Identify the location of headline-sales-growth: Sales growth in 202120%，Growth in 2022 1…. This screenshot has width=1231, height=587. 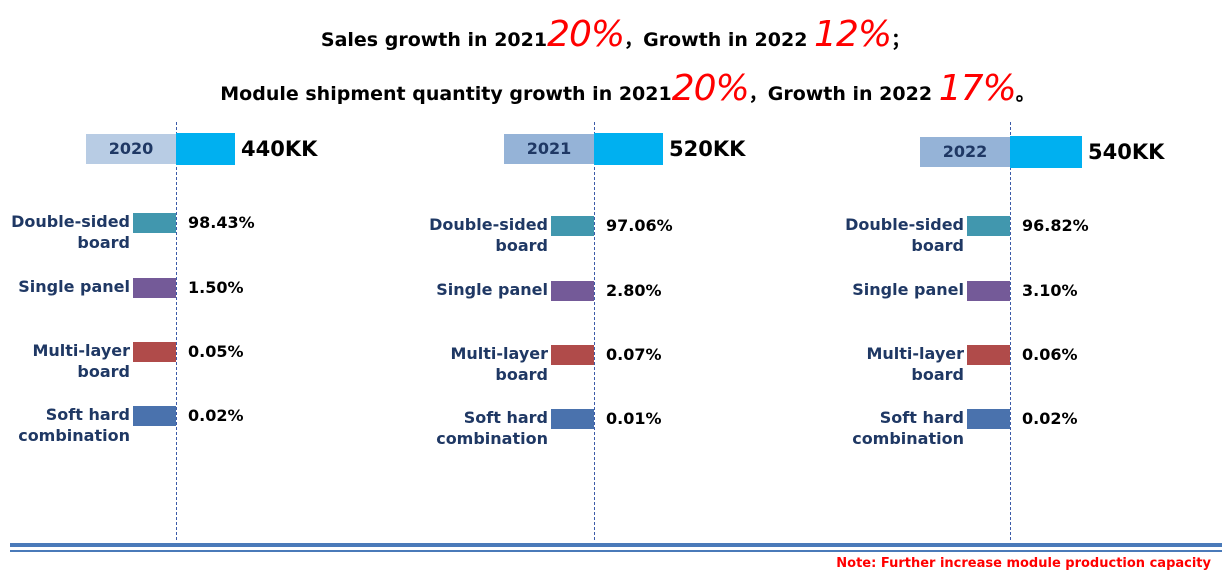
(615, 34).